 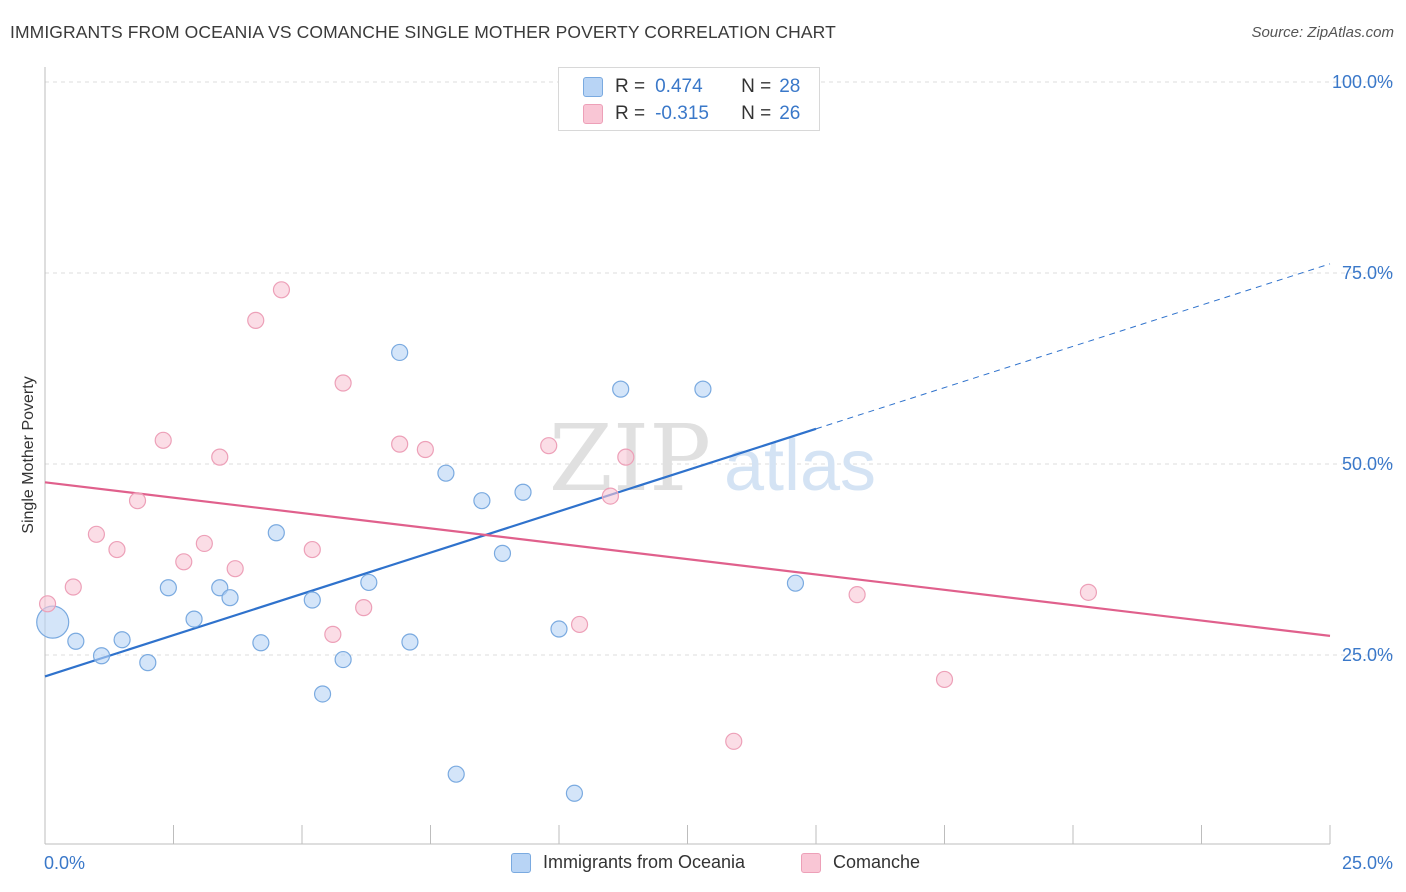 What do you see at coordinates (64, 863) in the screenshot?
I see `x-tick-label: 0.0%` at bounding box center [64, 863].